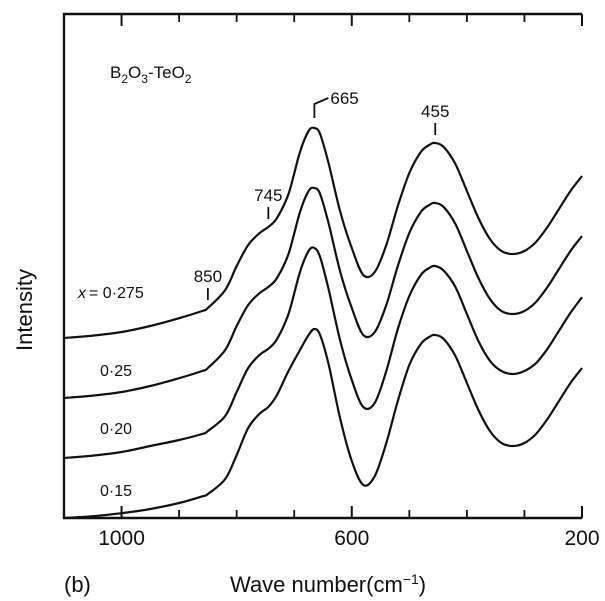 This screenshot has width=605, height=601. What do you see at coordinates (151, 74) in the screenshot?
I see `composition-formula: B2O3-TeO2` at bounding box center [151, 74].